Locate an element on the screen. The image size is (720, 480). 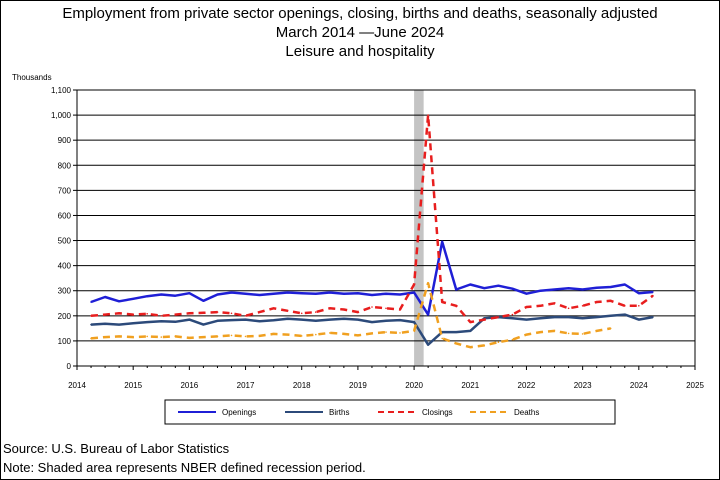
y-tick-label: 100 is located at coordinates (65, 341).